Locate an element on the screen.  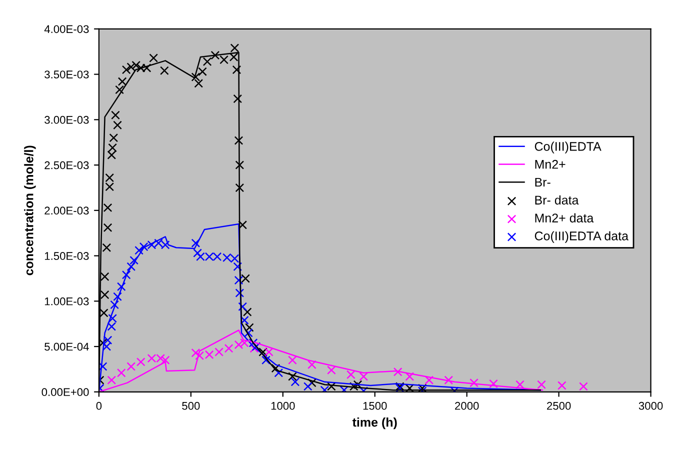
y-tick-label: 1.00E-03 is located at coordinates (66, 301).